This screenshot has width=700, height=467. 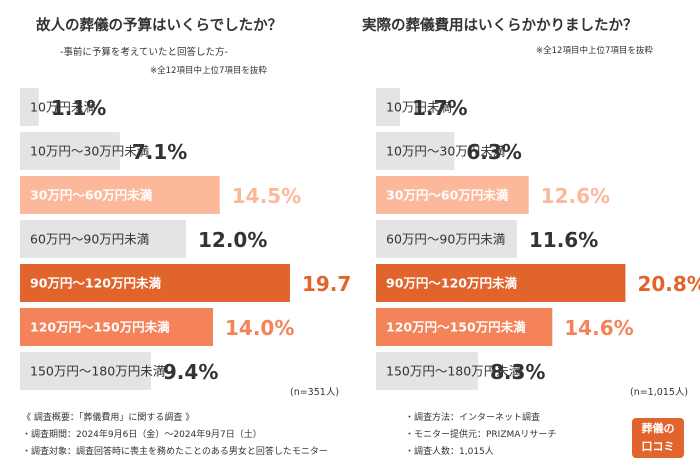 I want to click on left-category-label-5: 120万円～150万円未満, so click(x=100, y=327).